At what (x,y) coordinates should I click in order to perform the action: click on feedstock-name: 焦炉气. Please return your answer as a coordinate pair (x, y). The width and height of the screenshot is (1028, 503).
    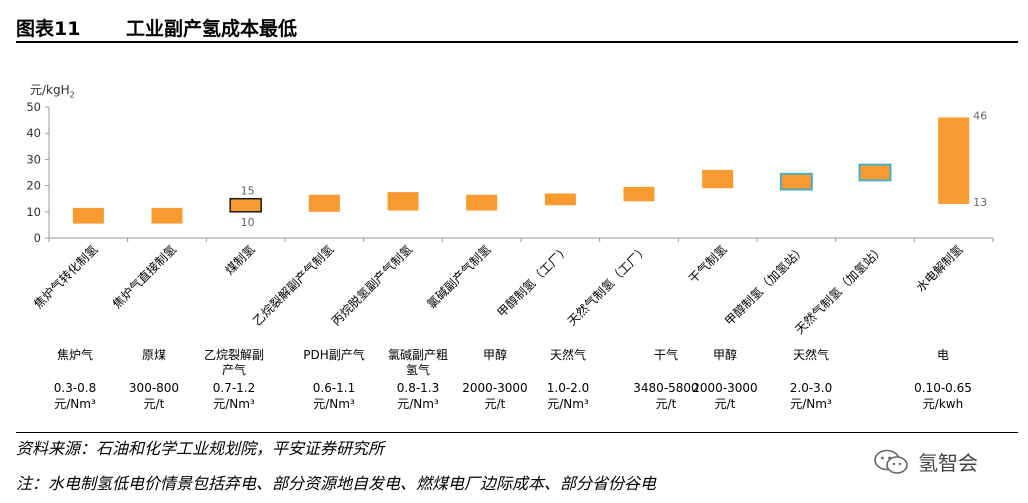
    Looking at the image, I should click on (74, 355).